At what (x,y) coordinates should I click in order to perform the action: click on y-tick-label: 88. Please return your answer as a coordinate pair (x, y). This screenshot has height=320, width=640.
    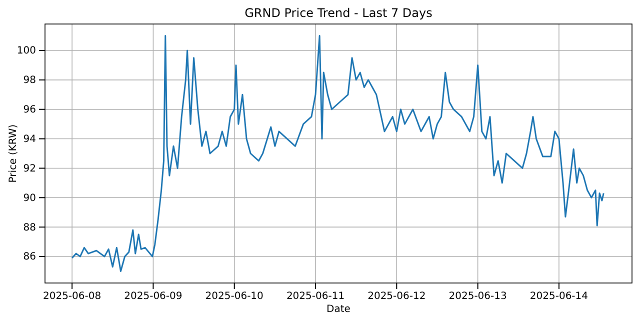
    Looking at the image, I should click on (29, 228).